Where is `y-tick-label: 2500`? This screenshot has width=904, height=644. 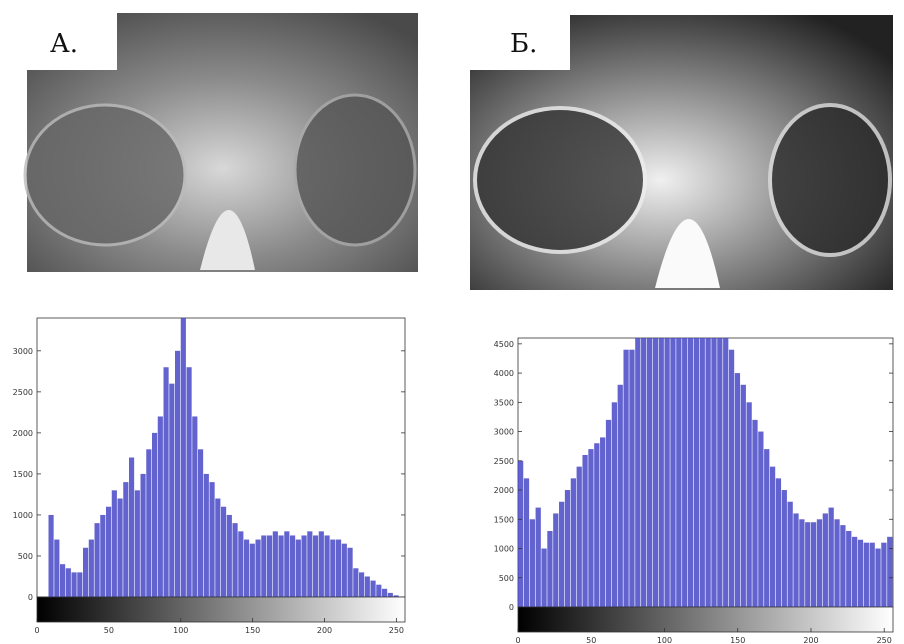
y-tick-label: 2500 is located at coordinates (504, 461).